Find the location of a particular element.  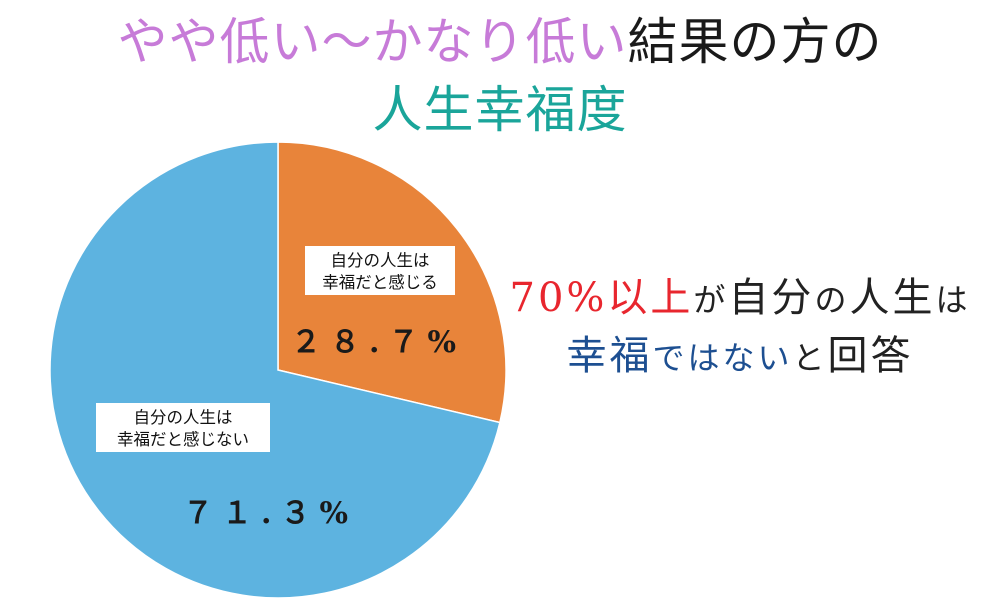

annotation-blue-dewanai: ではない is located at coordinates (722, 358).